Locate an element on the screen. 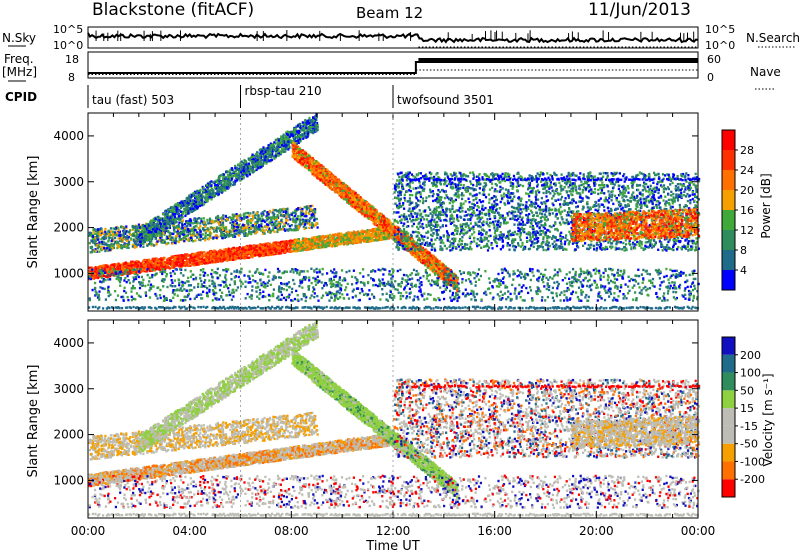 The height and width of the screenshot is (558, 800). sky-panel: N.Sky 10^5 10^0 10^5 10^0 N.Search is located at coordinates (401, 37).